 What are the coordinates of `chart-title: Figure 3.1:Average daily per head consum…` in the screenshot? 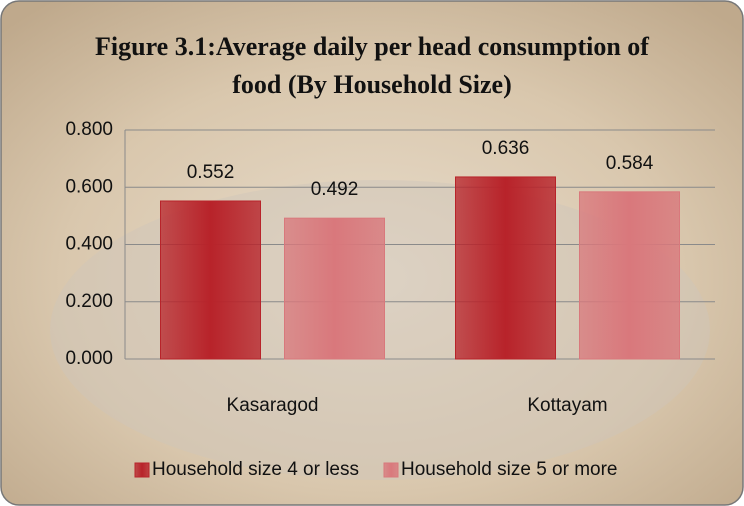 It's located at (372, 65).